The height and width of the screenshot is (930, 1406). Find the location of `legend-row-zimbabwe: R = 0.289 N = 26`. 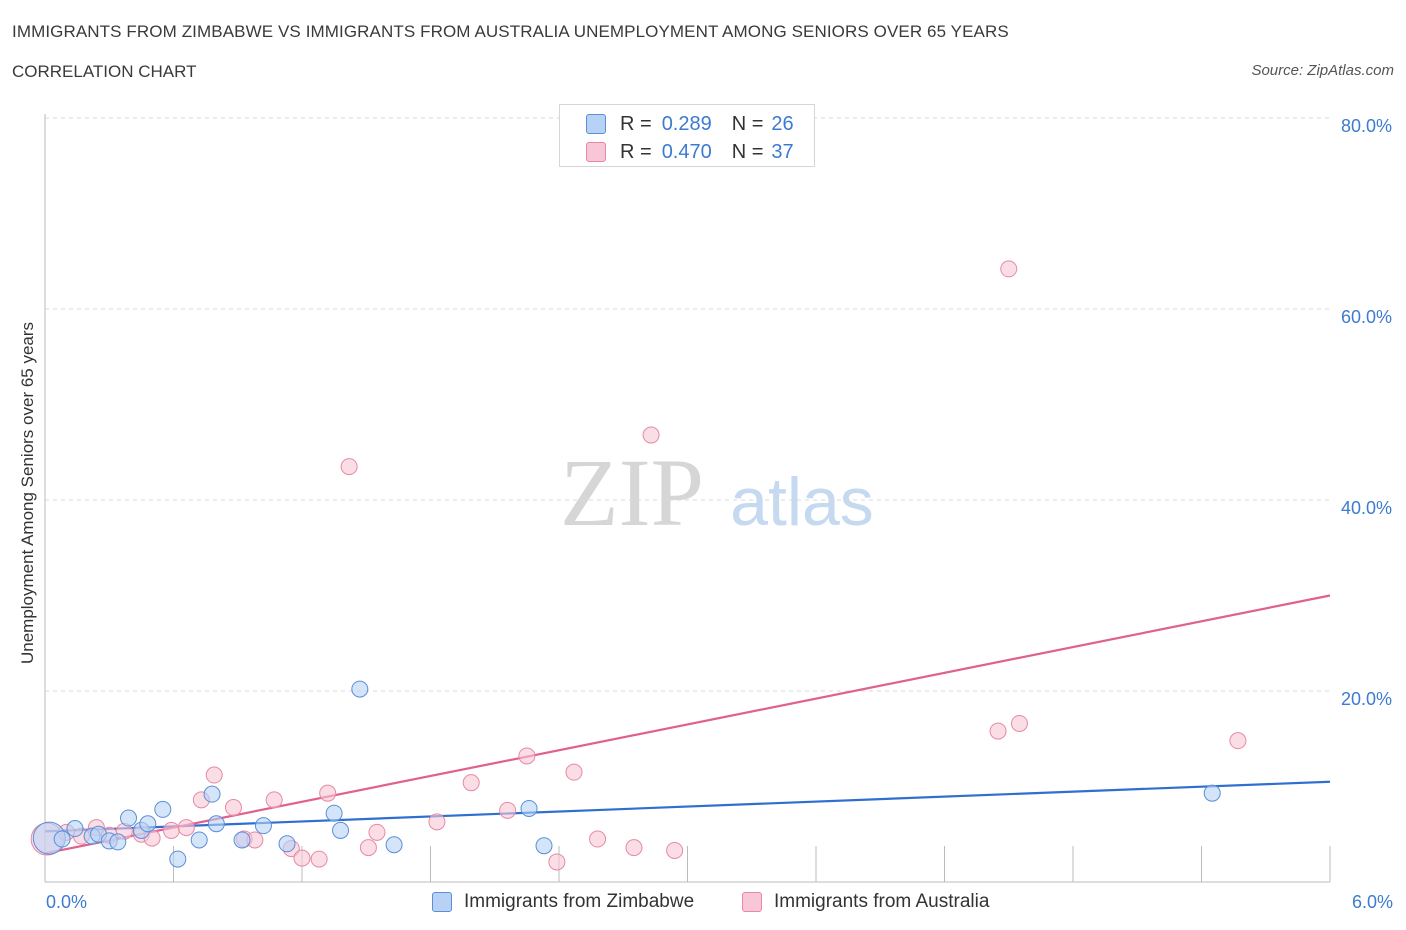

legend-row-zimbabwe: R = 0.289 N = 26 is located at coordinates (690, 124).